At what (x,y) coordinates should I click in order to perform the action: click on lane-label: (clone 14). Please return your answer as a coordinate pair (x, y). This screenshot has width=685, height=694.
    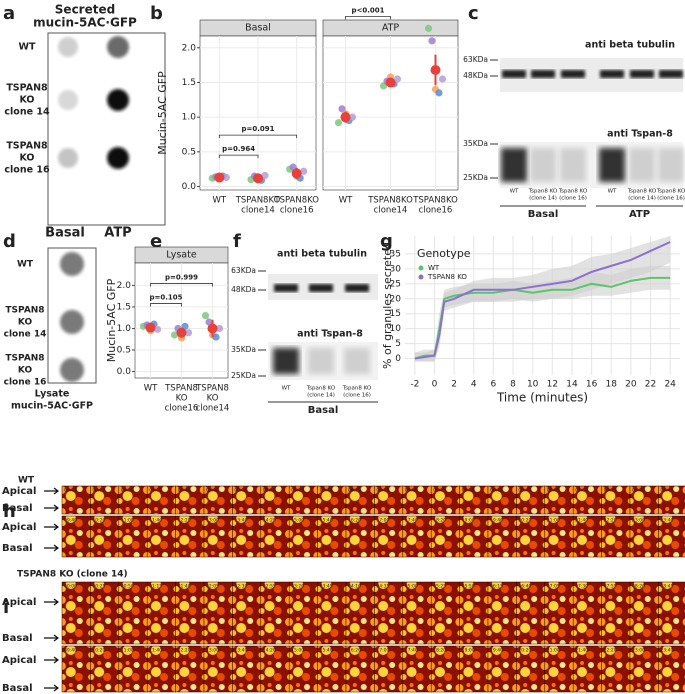
    Looking at the image, I should click on (321, 396).